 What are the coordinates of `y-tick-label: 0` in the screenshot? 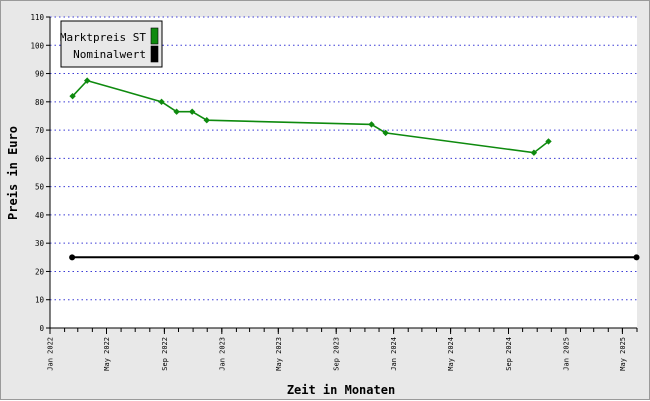 It's located at (41, 328).